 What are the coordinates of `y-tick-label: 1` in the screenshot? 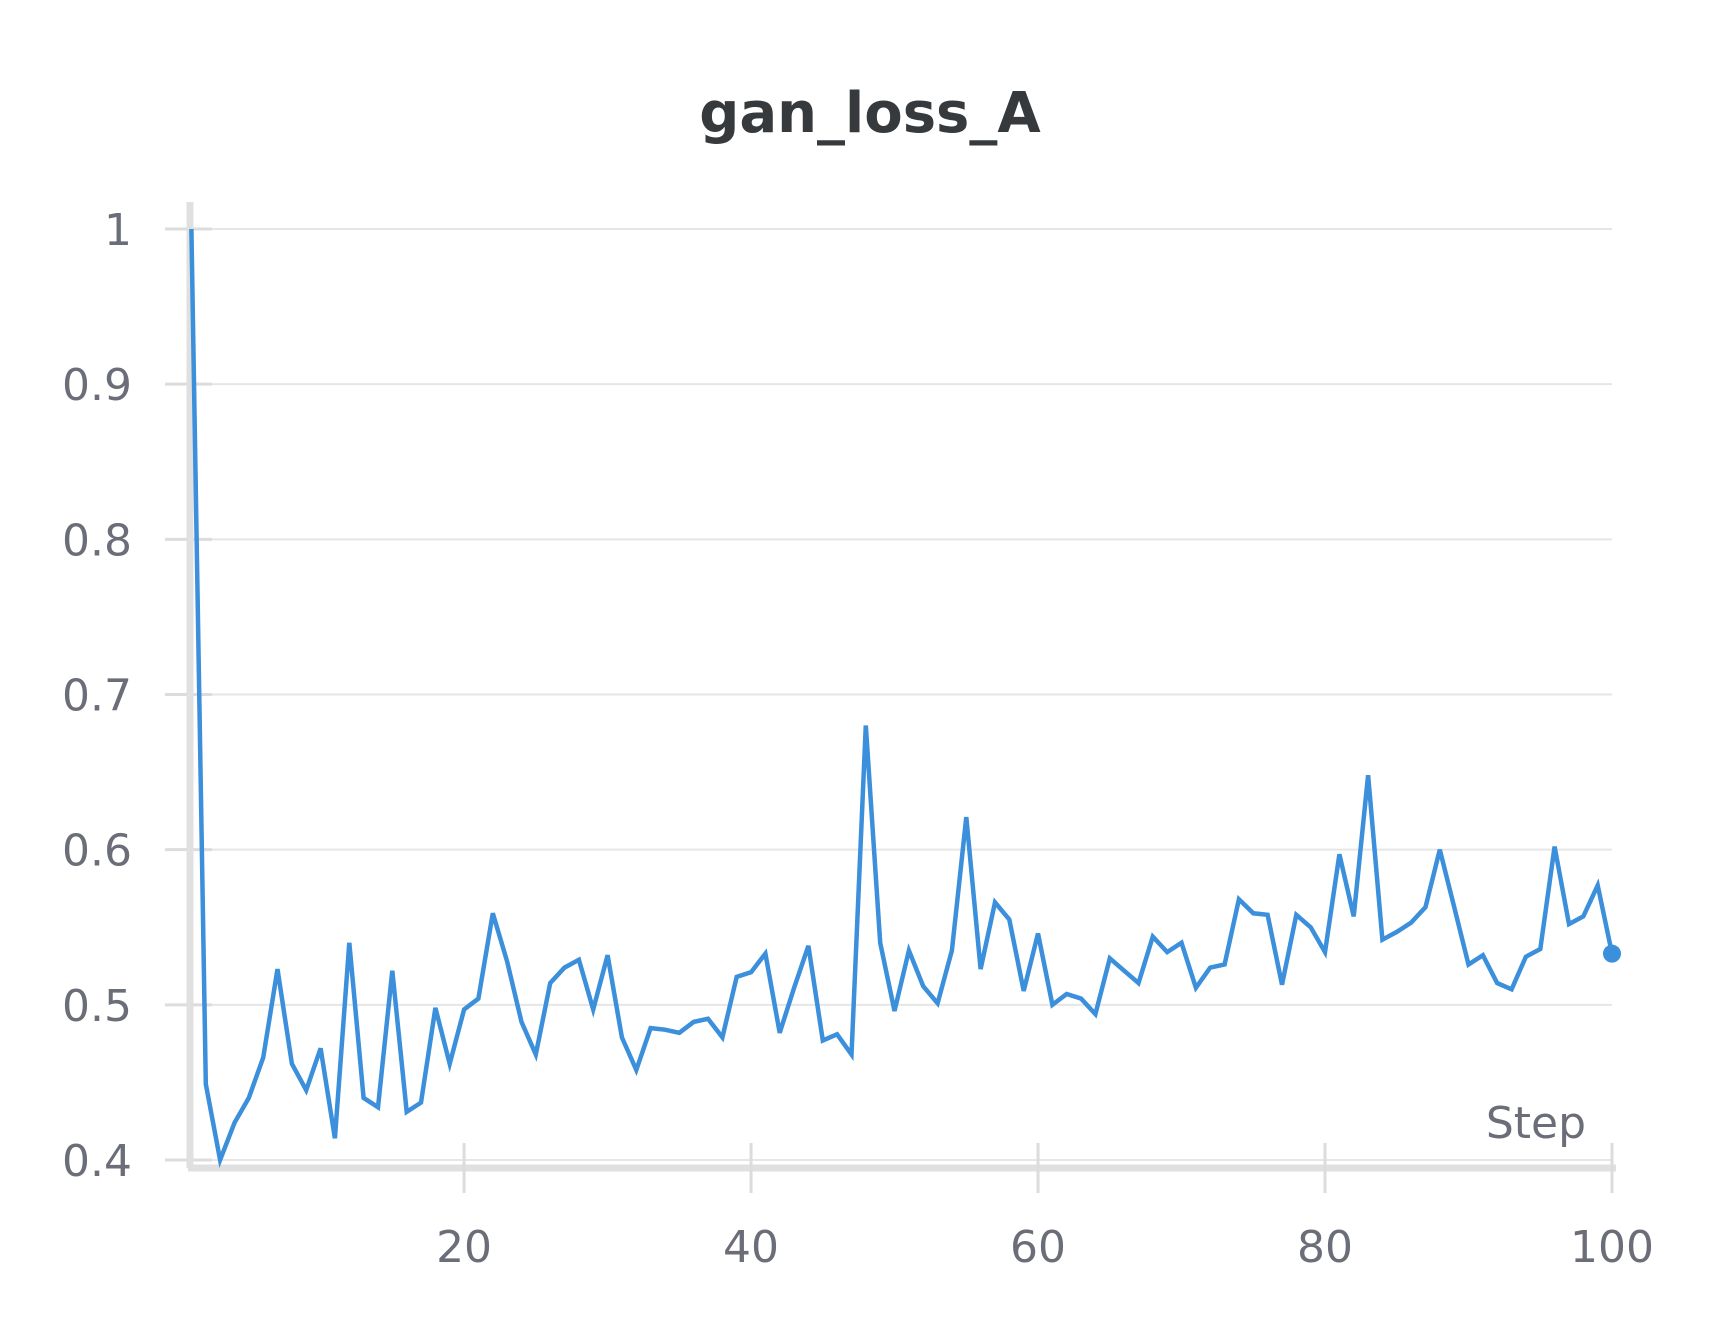 It's located at (118, 230).